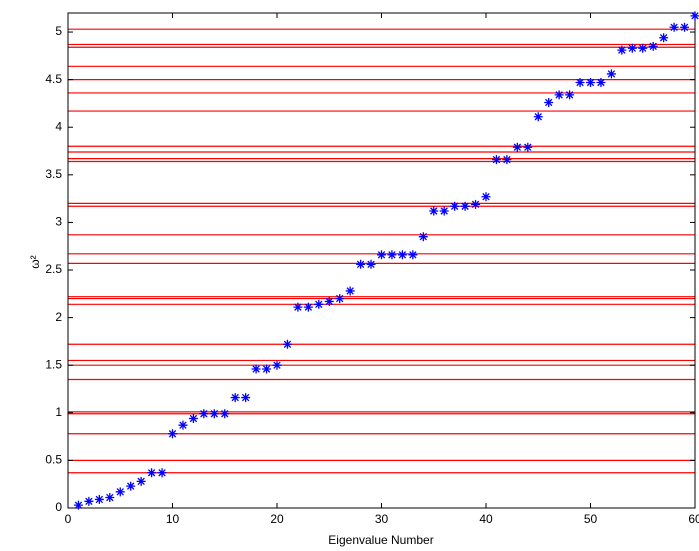 This screenshot has width=699, height=551. What do you see at coordinates (486, 519) in the screenshot?
I see `x-tick-label: 40` at bounding box center [486, 519].